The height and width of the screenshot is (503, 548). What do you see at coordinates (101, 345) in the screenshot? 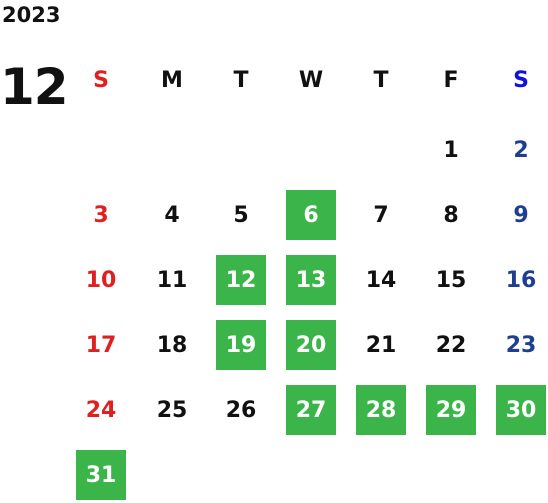
I see `day: 17` at bounding box center [101, 345].